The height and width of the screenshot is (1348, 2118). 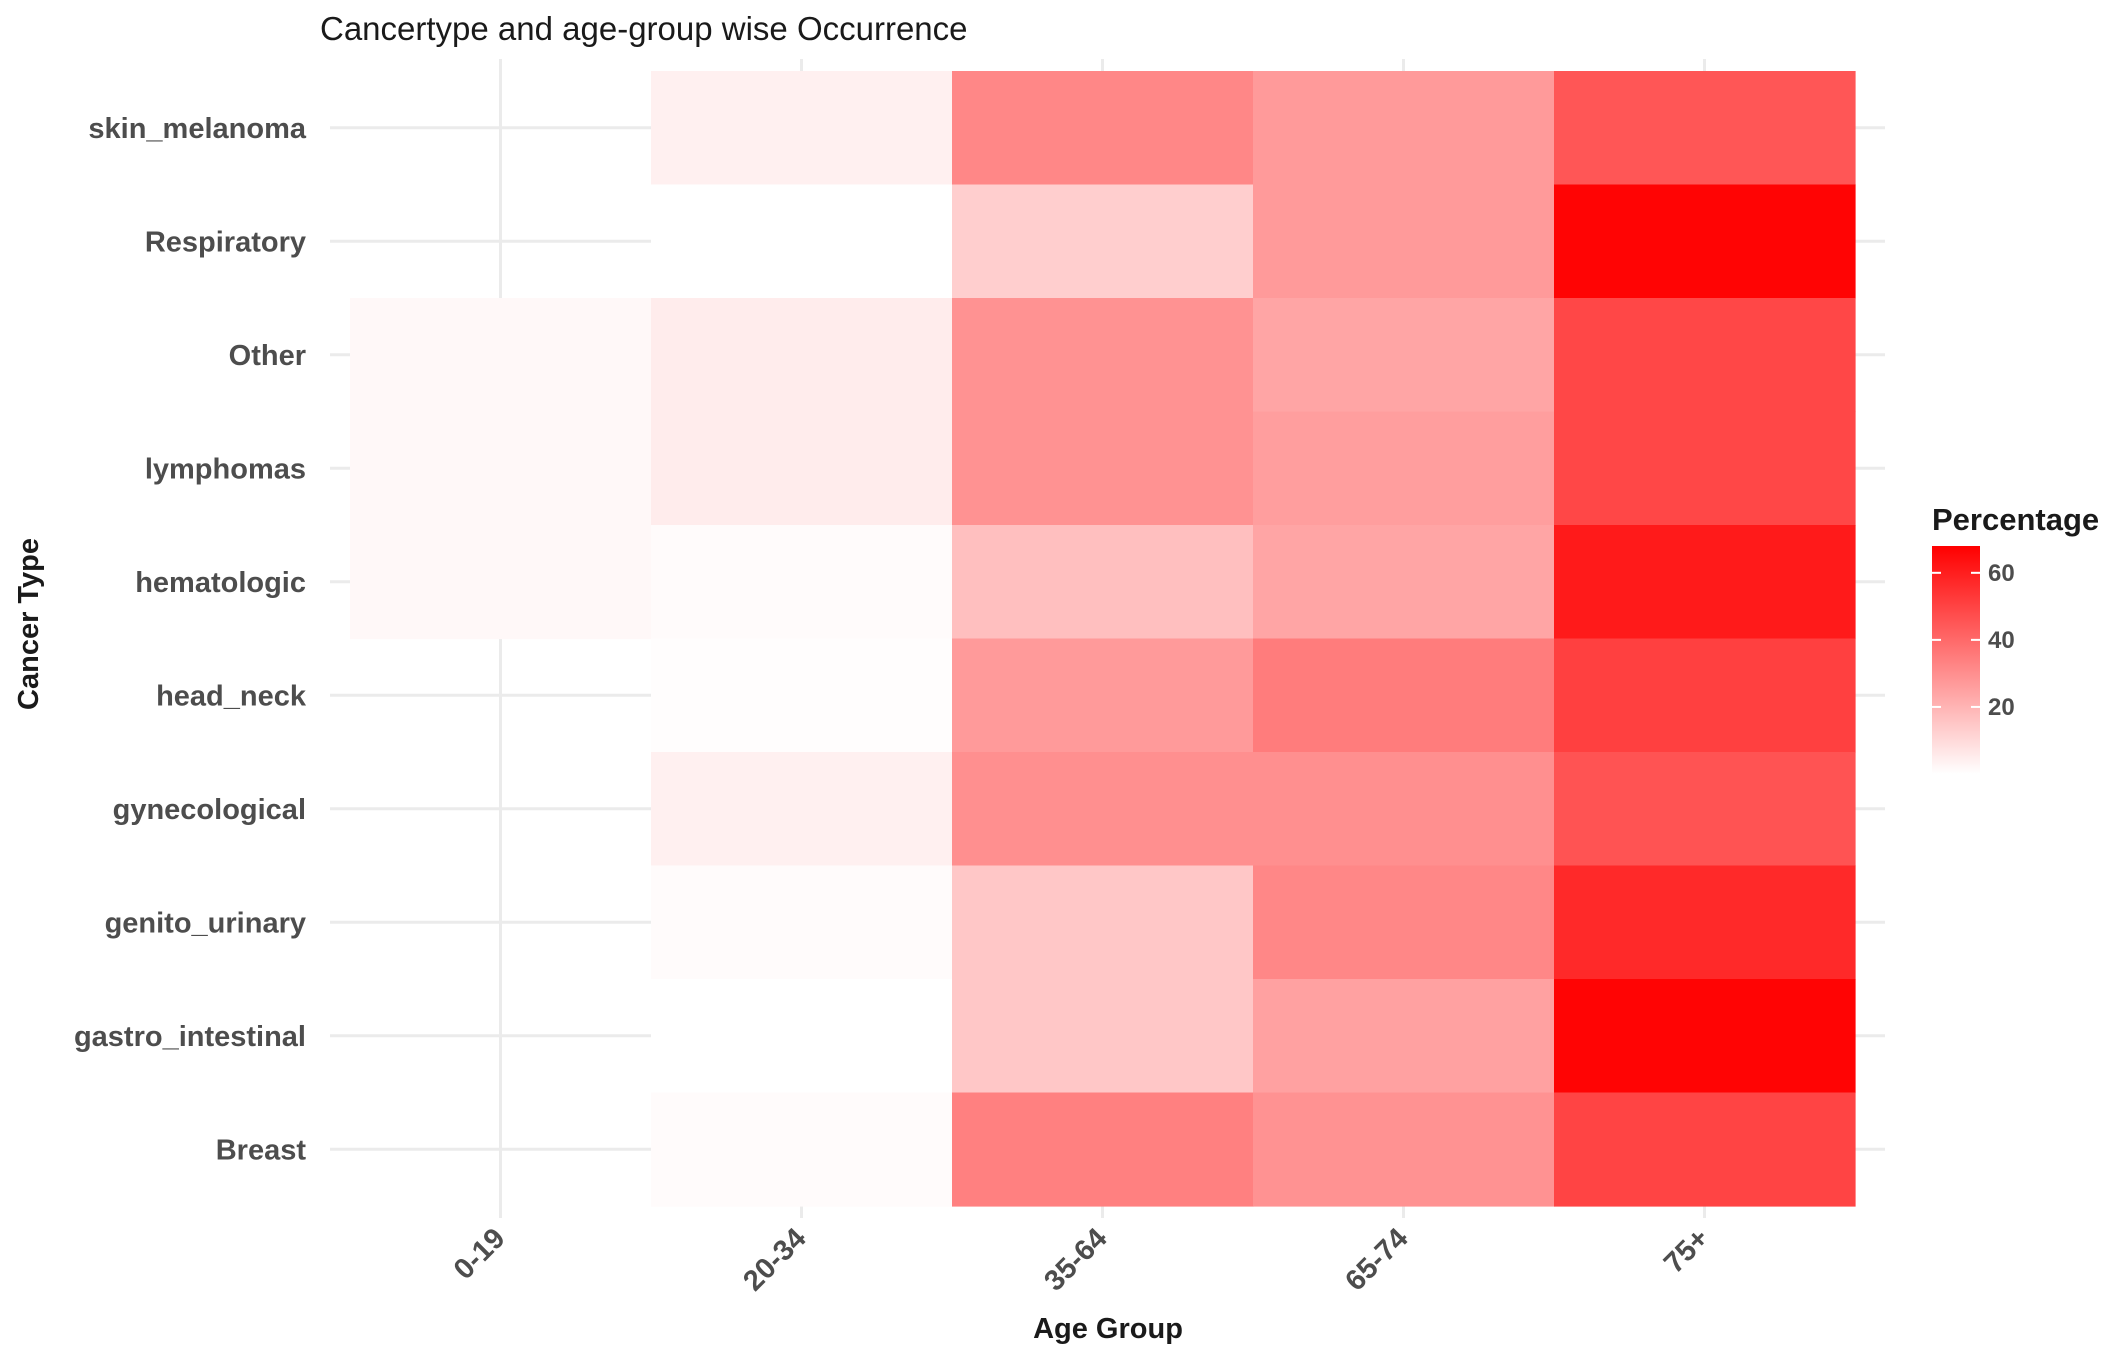 I want to click on y-axis-label: Cancer Type, so click(x=29, y=624).